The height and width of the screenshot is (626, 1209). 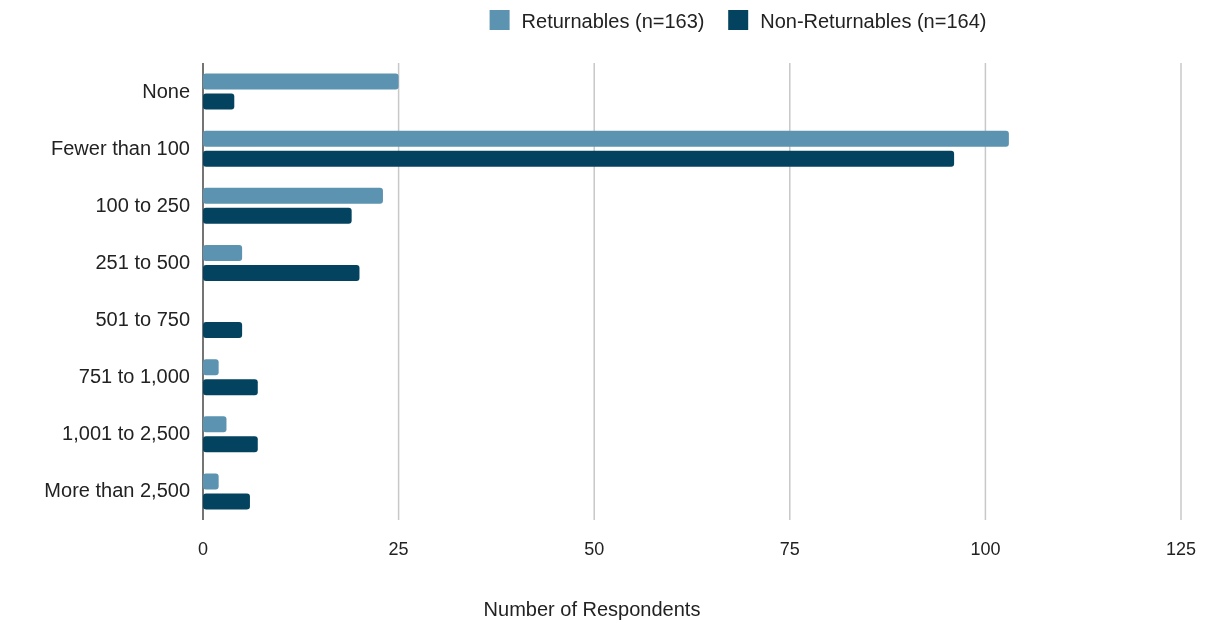 I want to click on y-tick-label: More than 2,500, so click(x=117, y=490).